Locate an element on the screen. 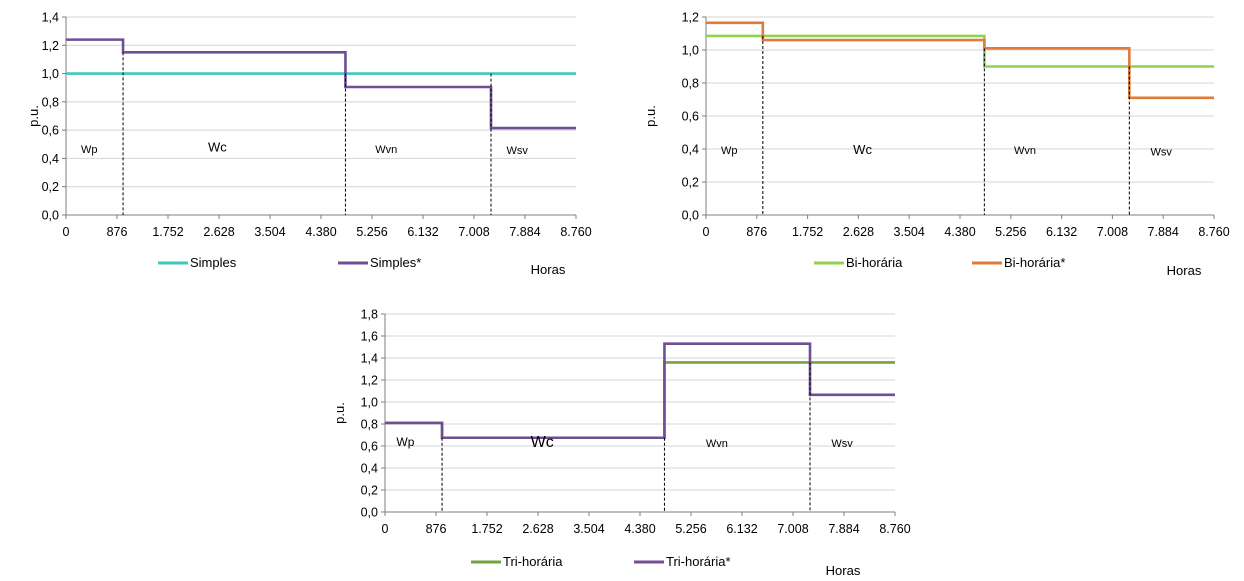  legend-label: Tri-horária* is located at coordinates (698, 561).